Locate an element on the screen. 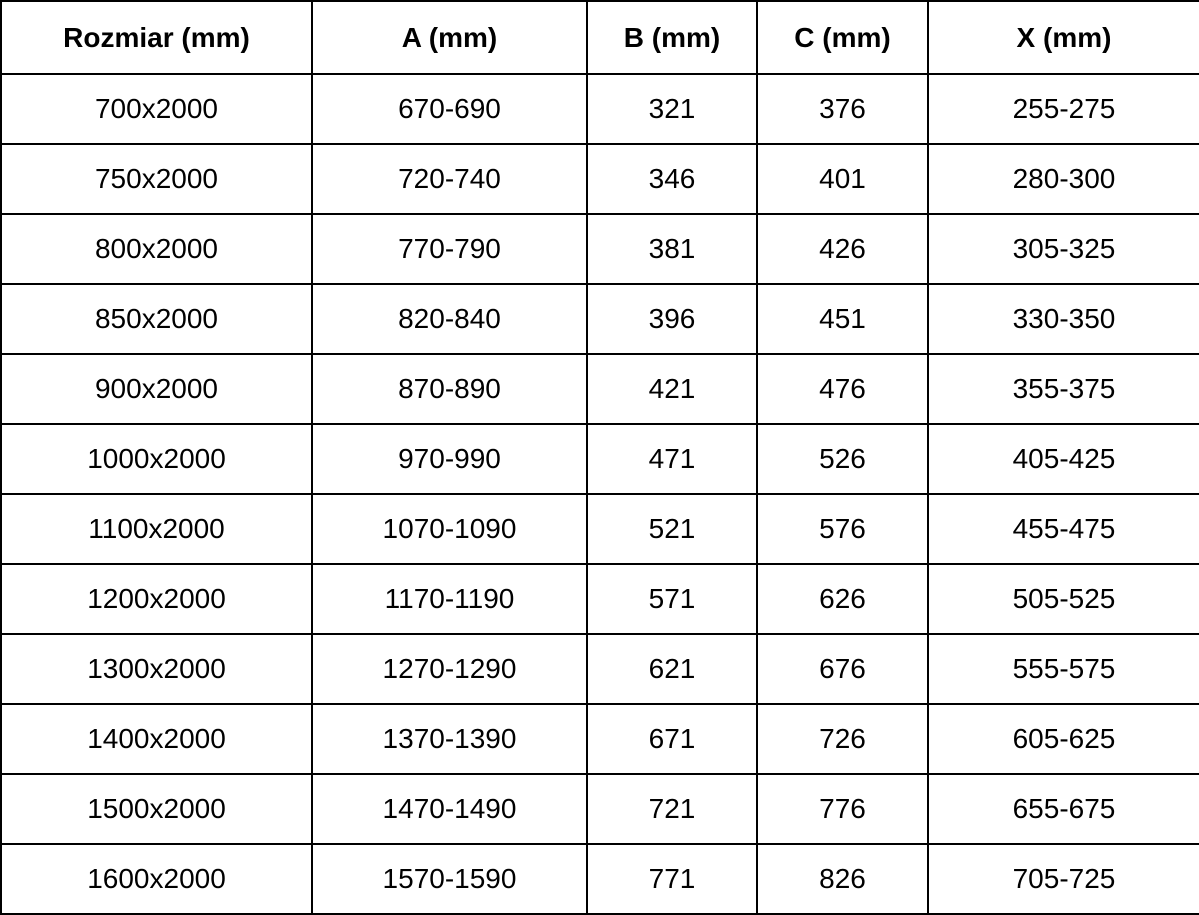 The width and height of the screenshot is (1199, 915). table-cell: 1370-1390 is located at coordinates (449, 739).